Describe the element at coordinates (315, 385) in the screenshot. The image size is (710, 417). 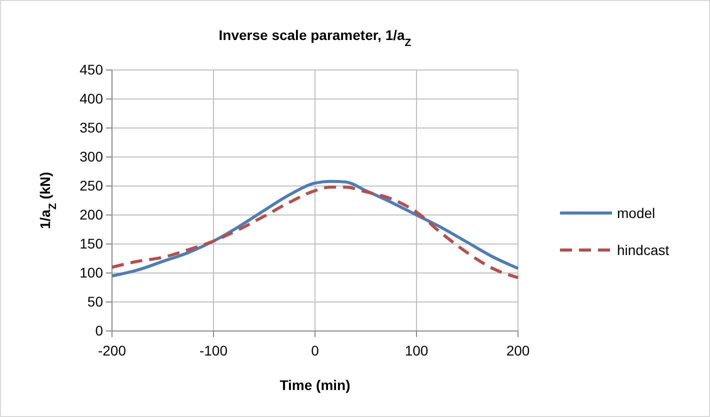
I see `x-axis-title: Time (min)` at that location.